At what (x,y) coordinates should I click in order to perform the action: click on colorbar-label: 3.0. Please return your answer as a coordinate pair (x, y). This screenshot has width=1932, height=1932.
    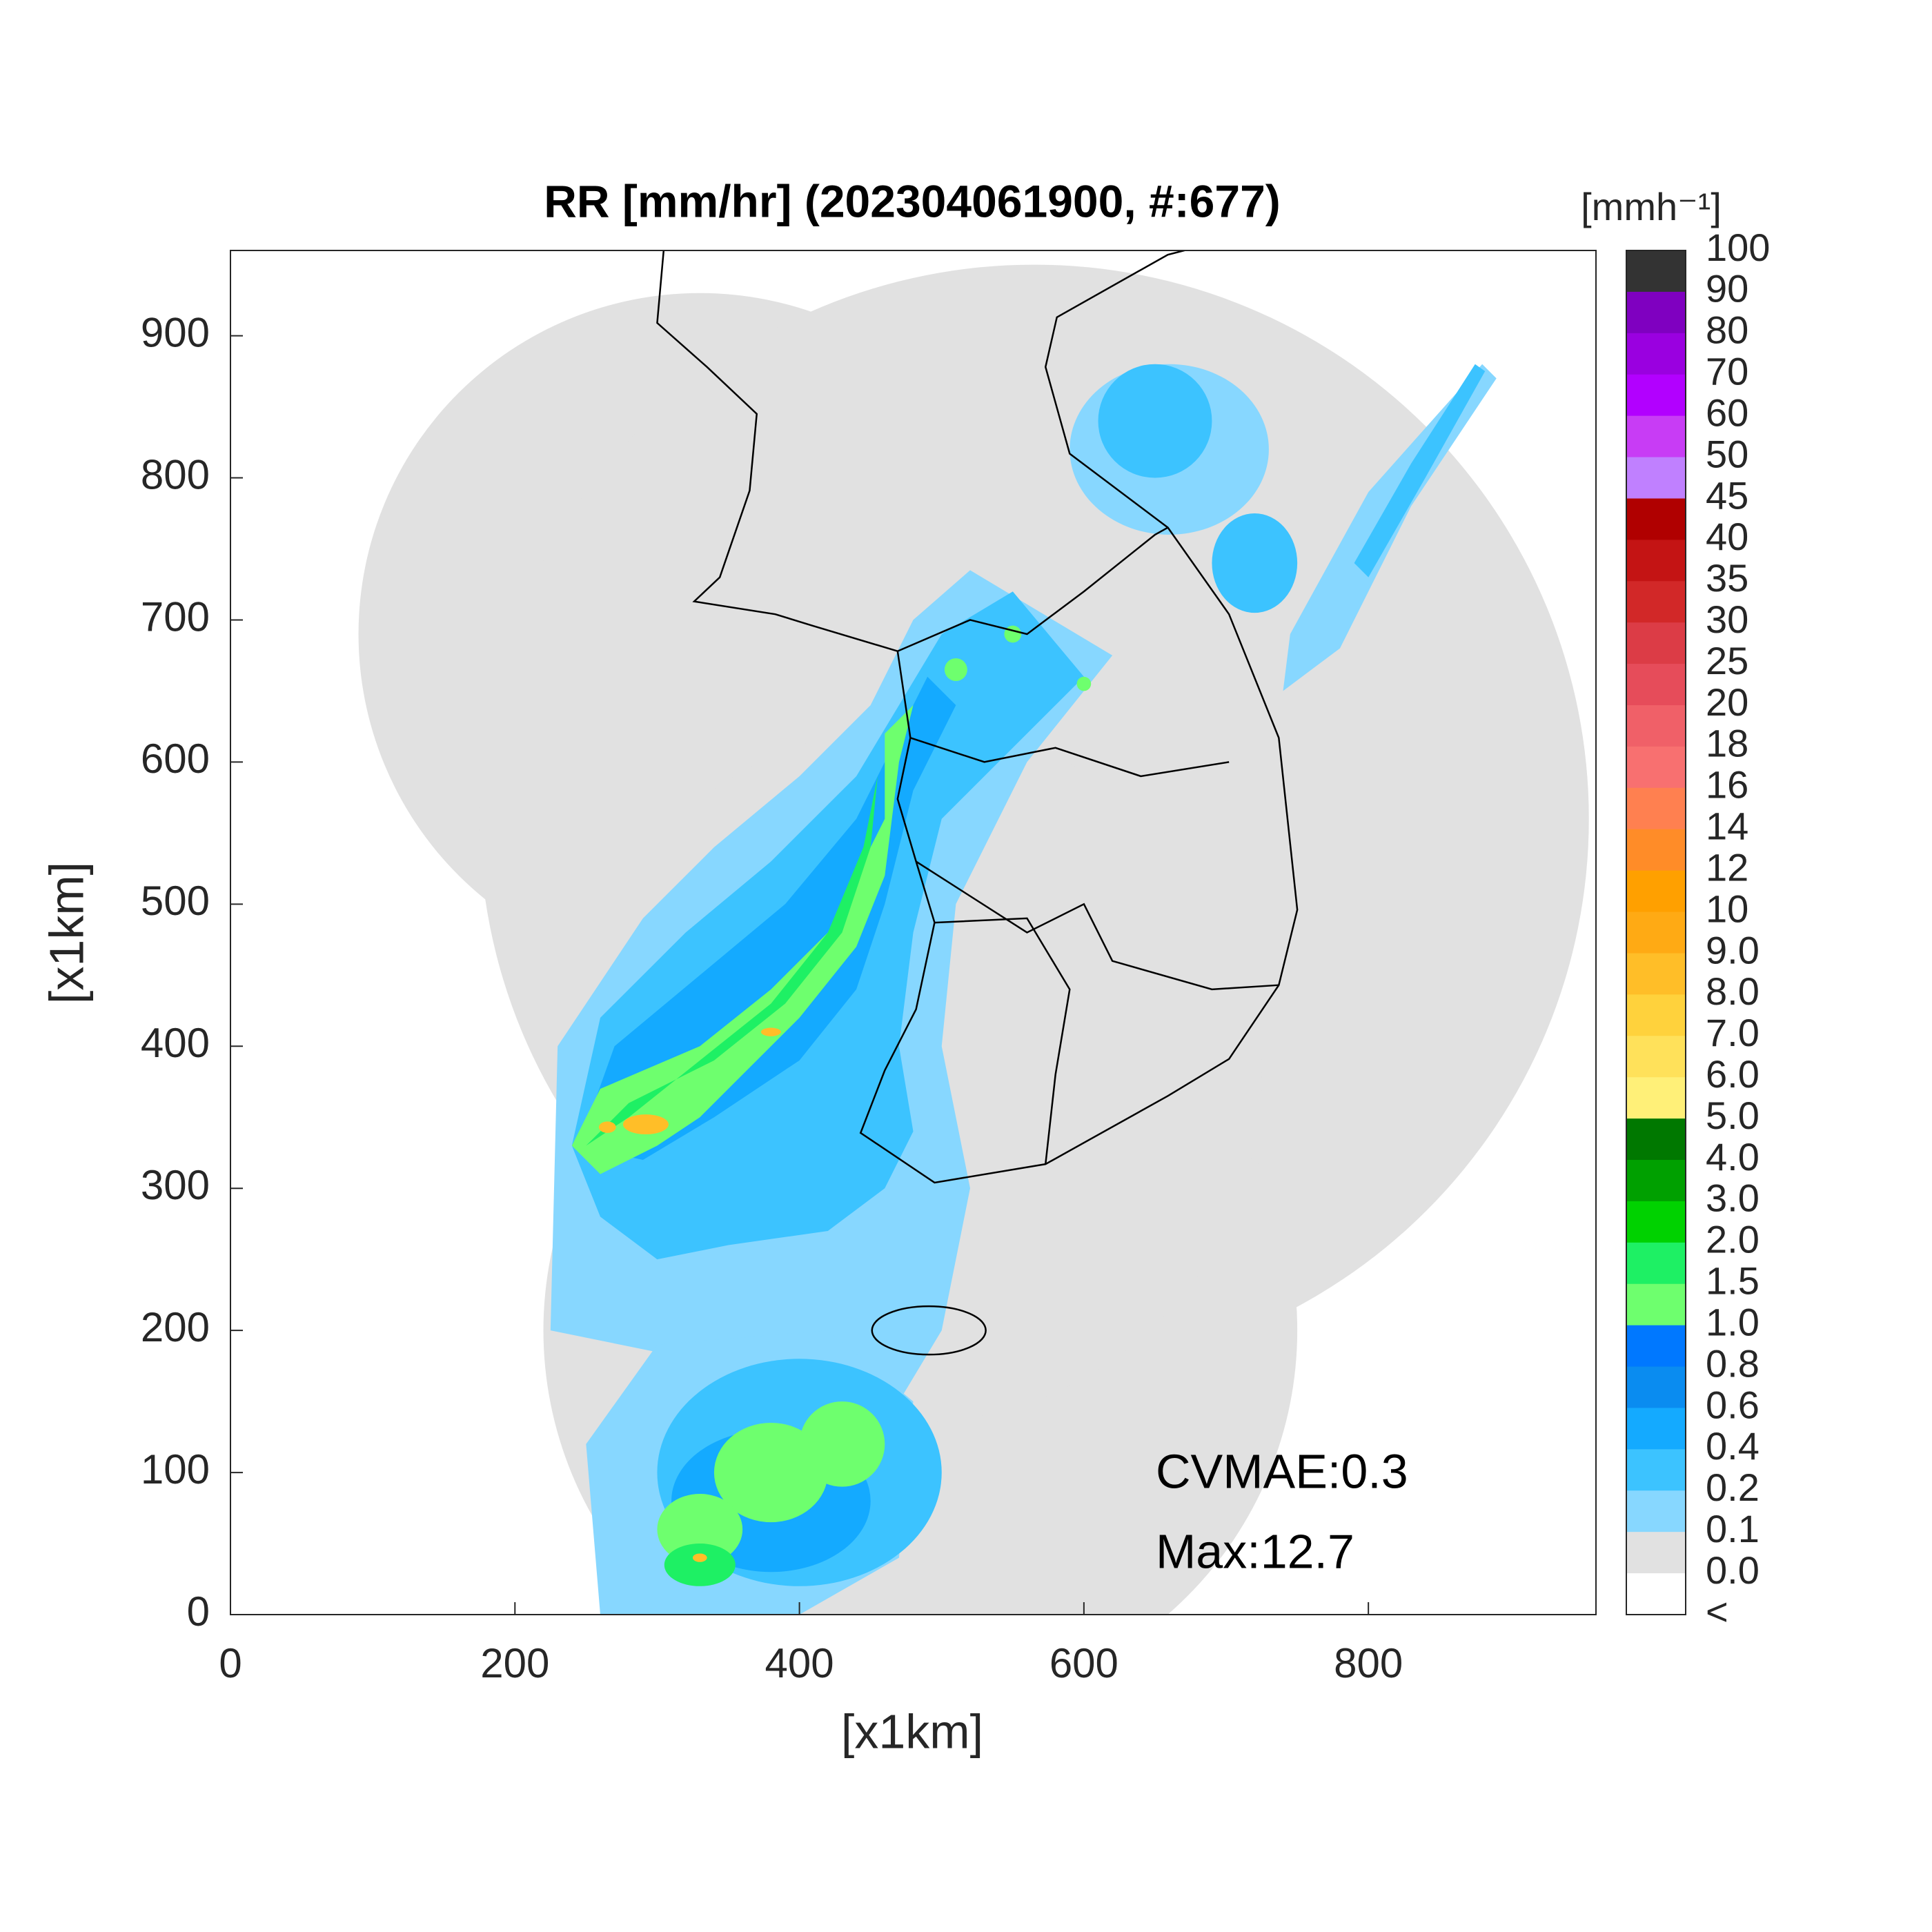
    Looking at the image, I should click on (1732, 1198).